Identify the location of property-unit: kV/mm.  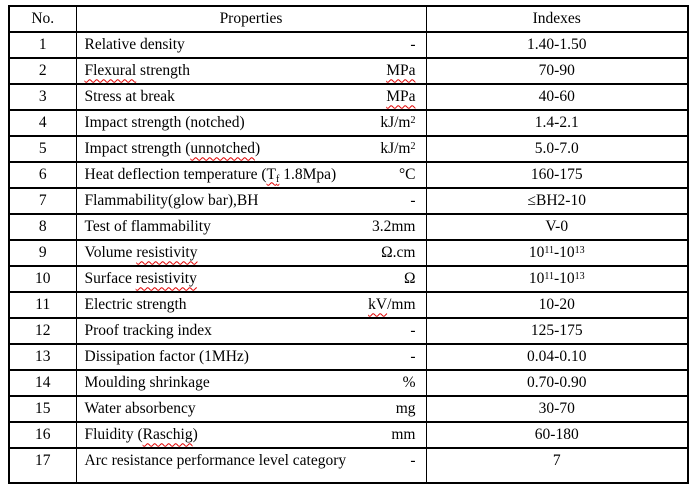
(392, 305).